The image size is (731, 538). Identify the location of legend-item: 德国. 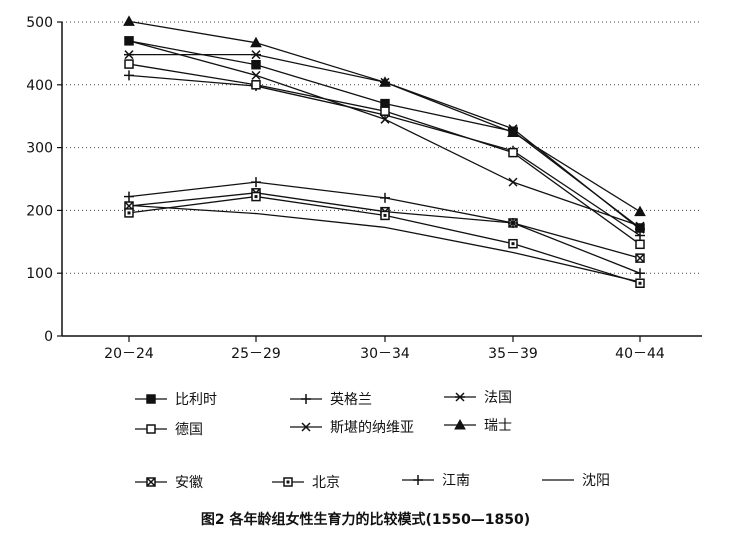
(168, 429).